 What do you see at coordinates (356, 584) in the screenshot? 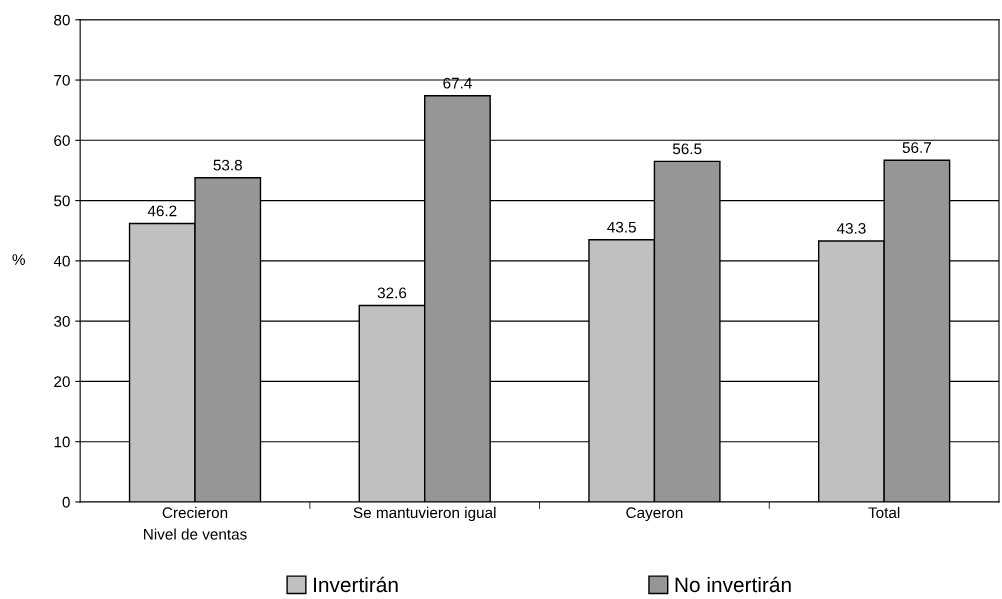
I see `legend-label: Invertirán` at bounding box center [356, 584].